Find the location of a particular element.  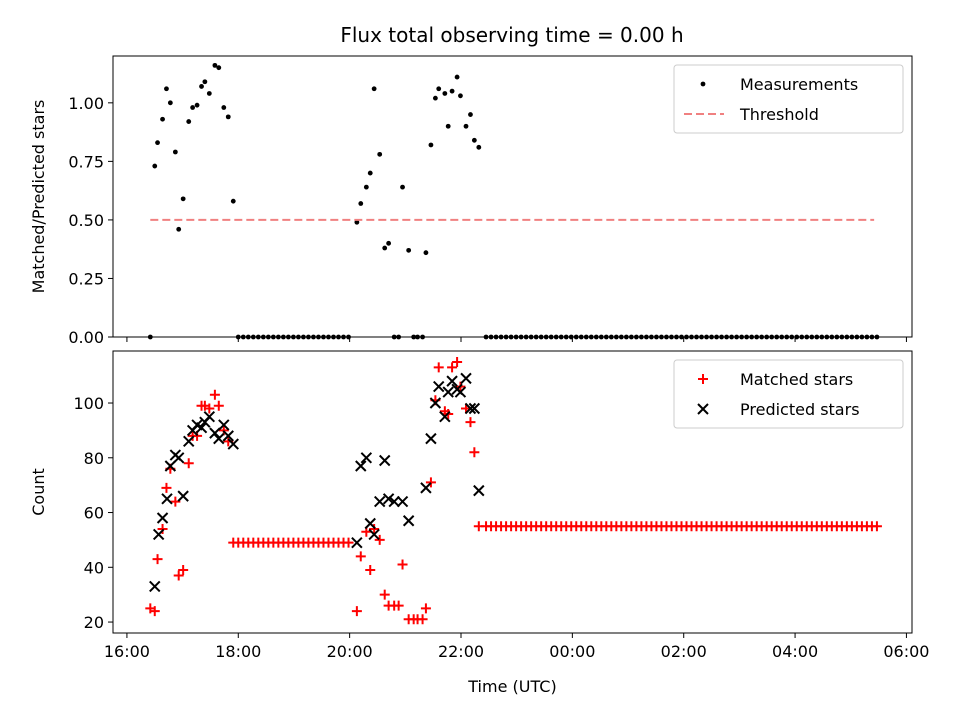

panel1-y-tick-label: 0.25 is located at coordinates (86, 278).